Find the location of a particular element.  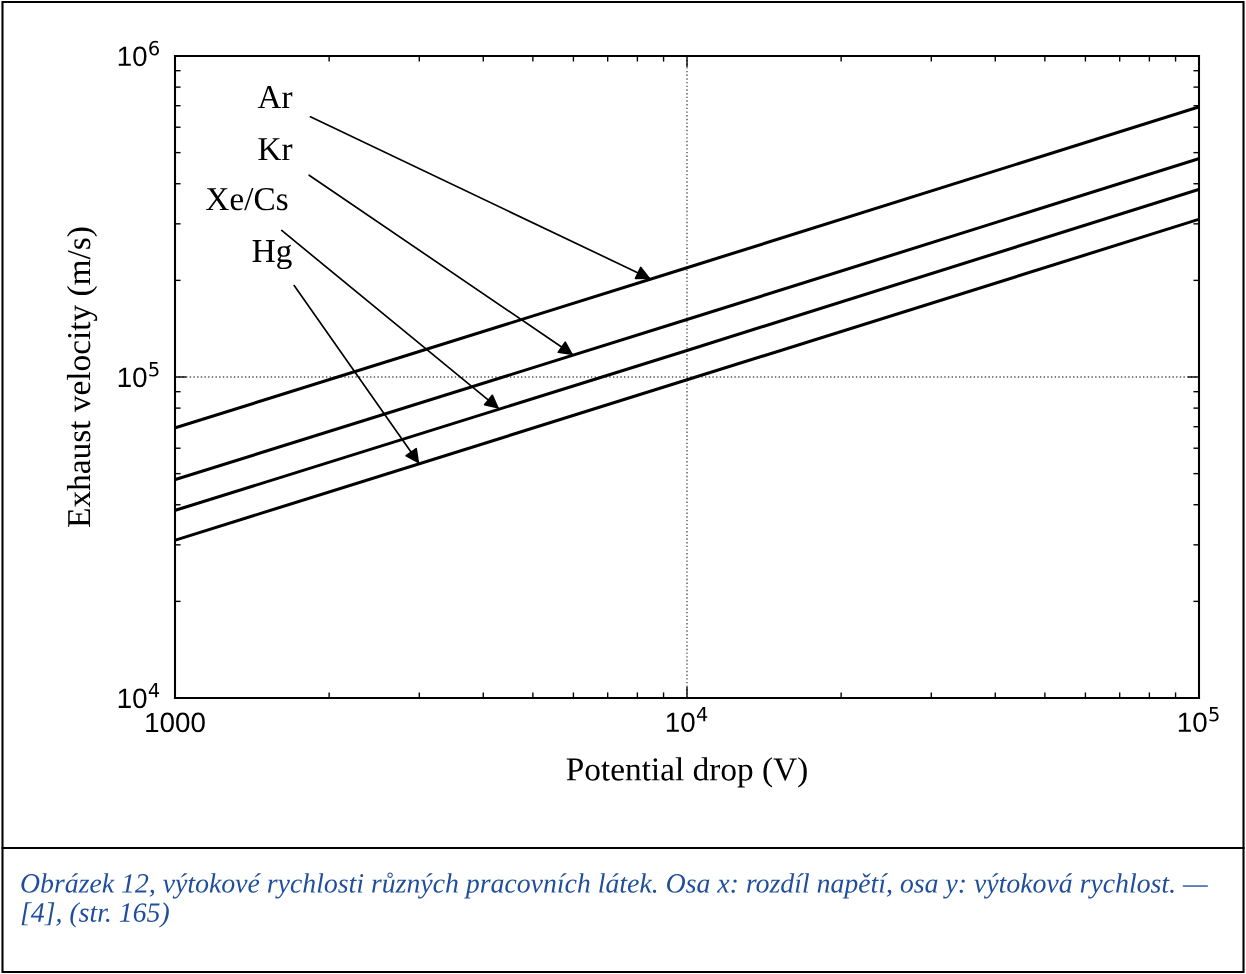

x-tick-label: 10$^{5}$ is located at coordinates (1198, 720).